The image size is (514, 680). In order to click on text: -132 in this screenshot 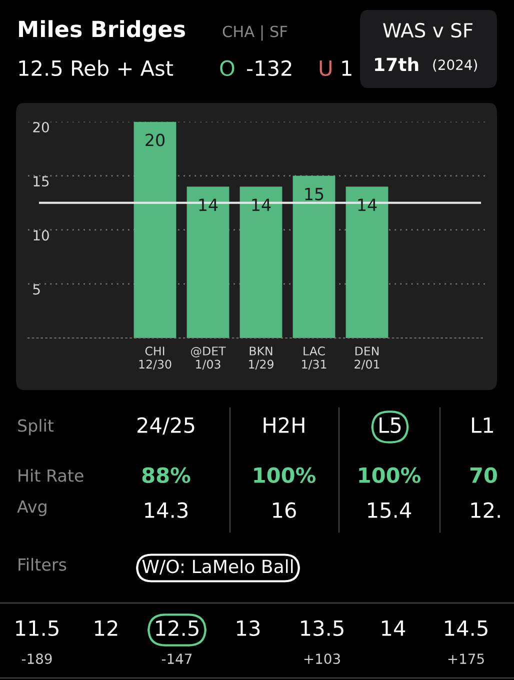, I will do `click(269, 68)`.